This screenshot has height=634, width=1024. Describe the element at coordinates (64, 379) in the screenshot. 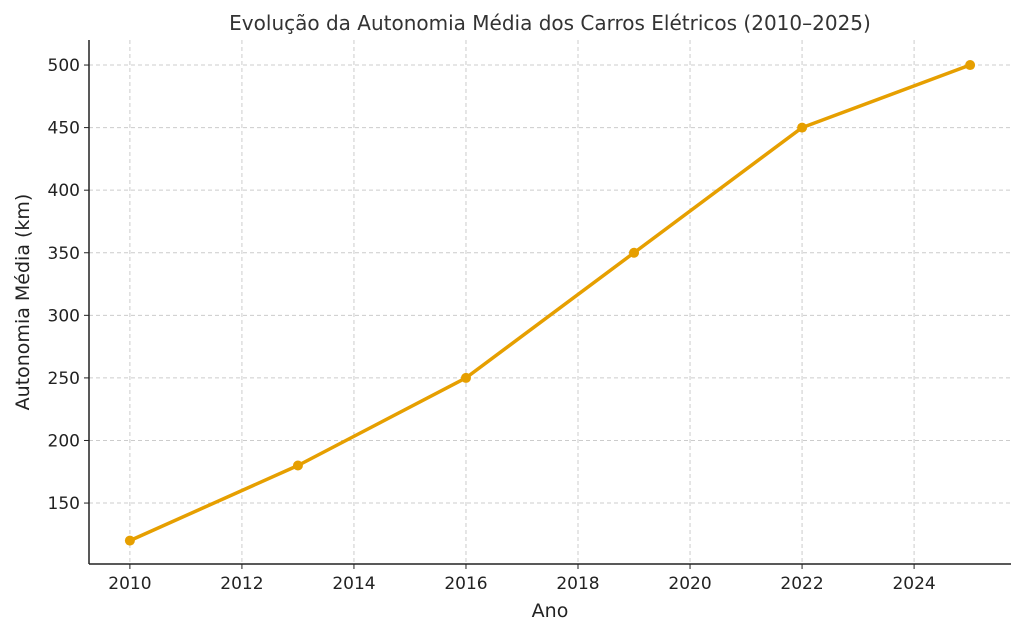

I see `y-tick-label: 250` at that location.